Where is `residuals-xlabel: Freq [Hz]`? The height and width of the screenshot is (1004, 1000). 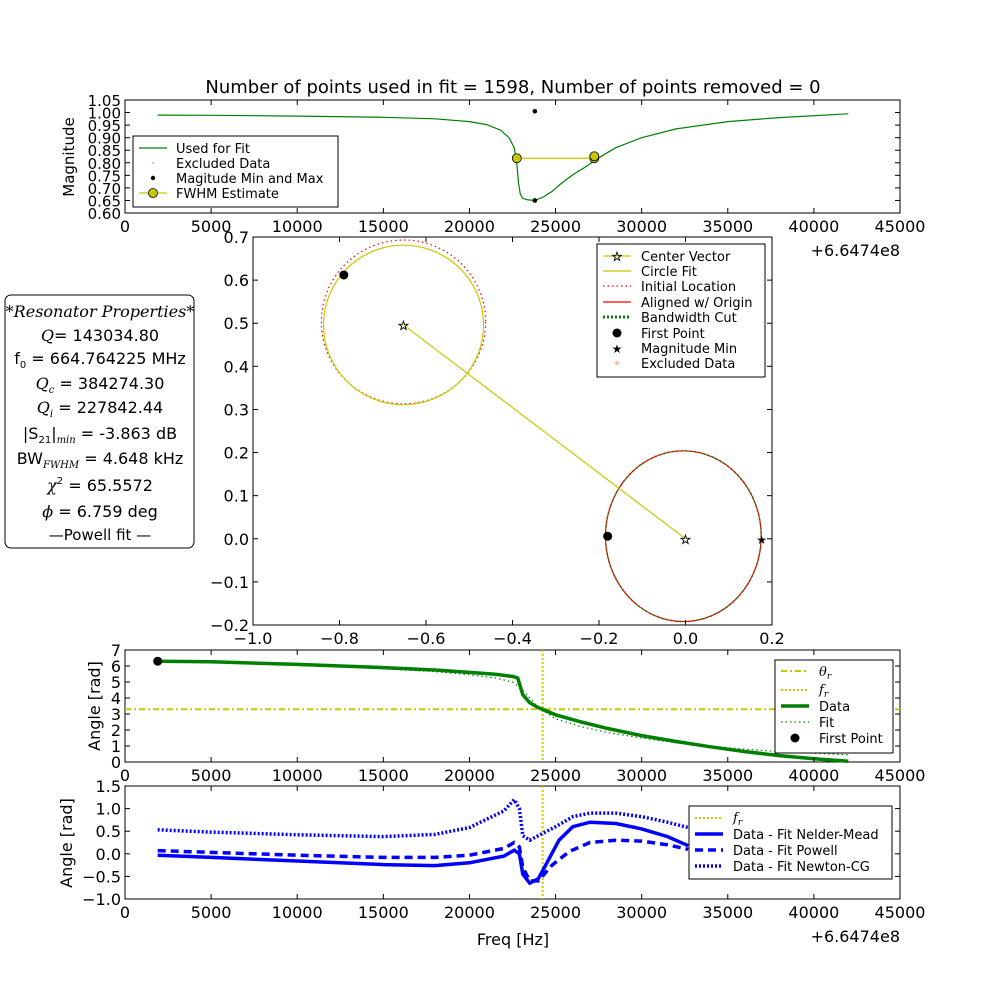 residuals-xlabel: Freq [Hz] is located at coordinates (513, 939).